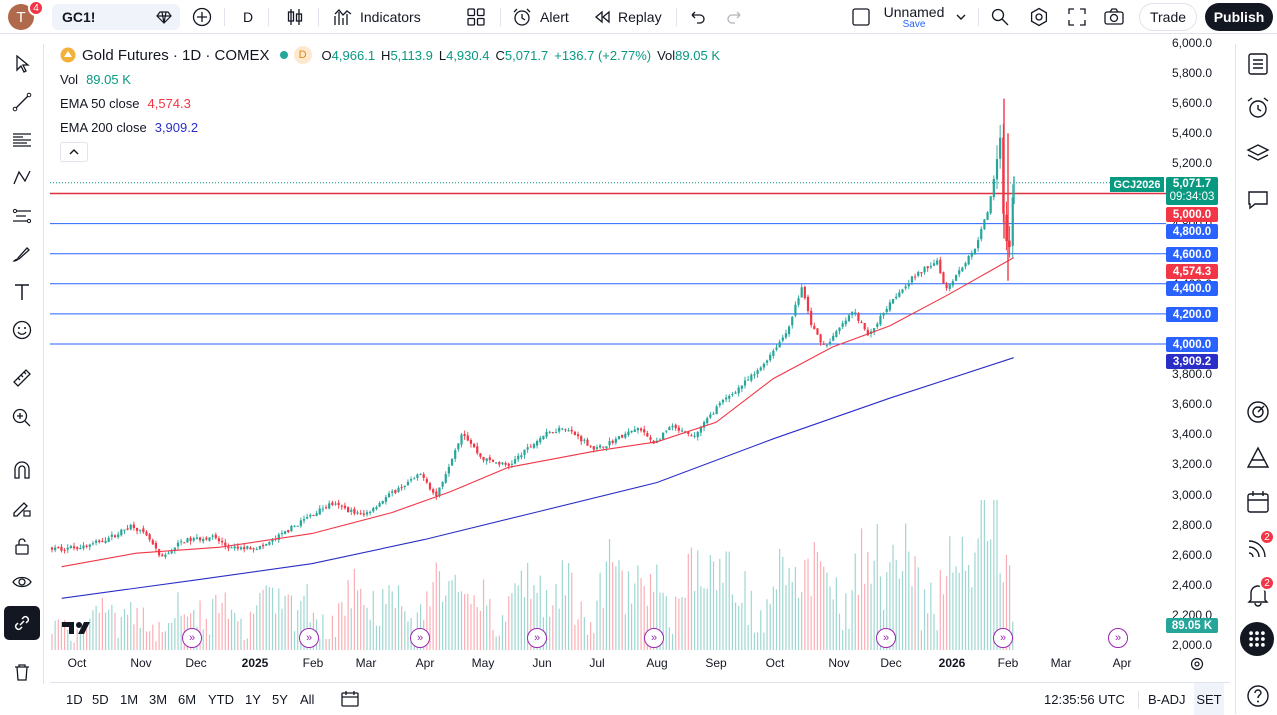 The image size is (1277, 715). What do you see at coordinates (1197, 664) in the screenshot?
I see `settings-scale-icon` at bounding box center [1197, 664].